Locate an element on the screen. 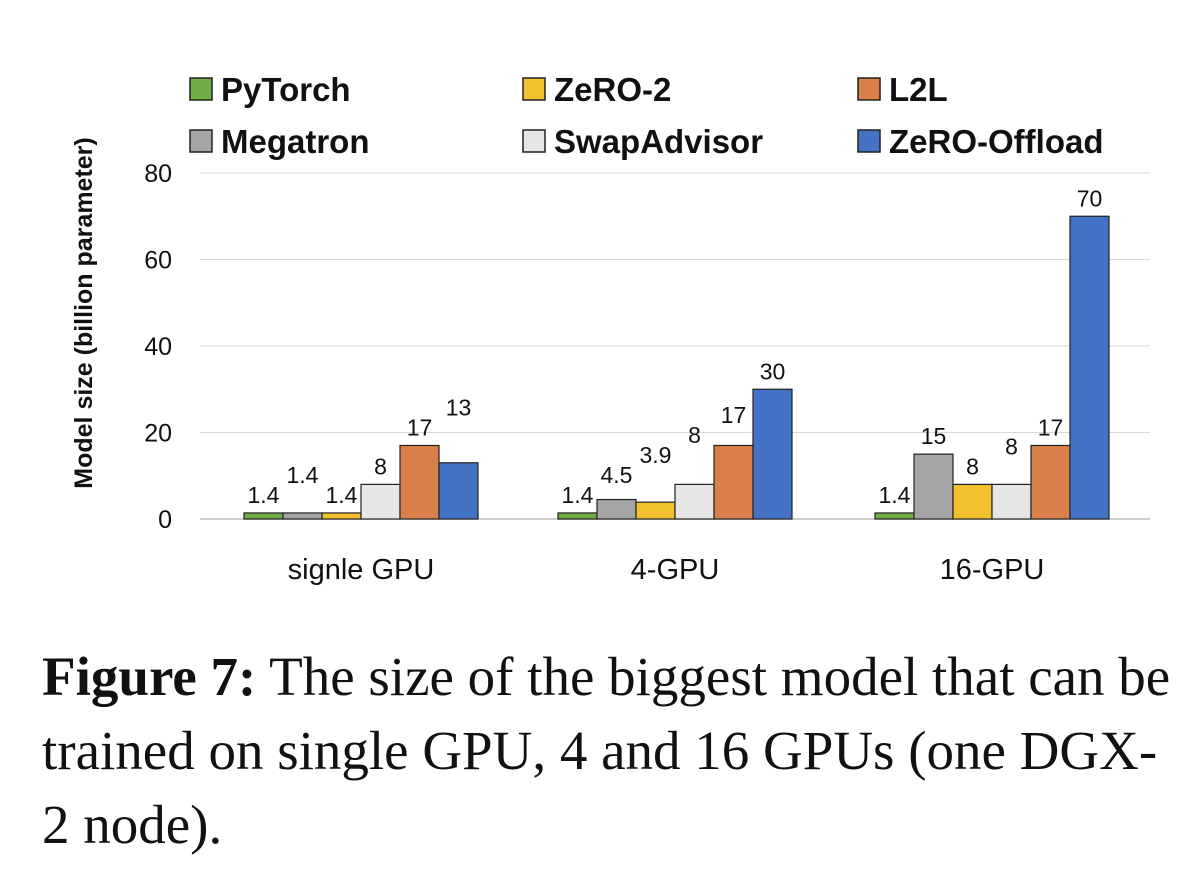 This screenshot has width=1200, height=873. legend-swatch-l2l is located at coordinates (869, 89).